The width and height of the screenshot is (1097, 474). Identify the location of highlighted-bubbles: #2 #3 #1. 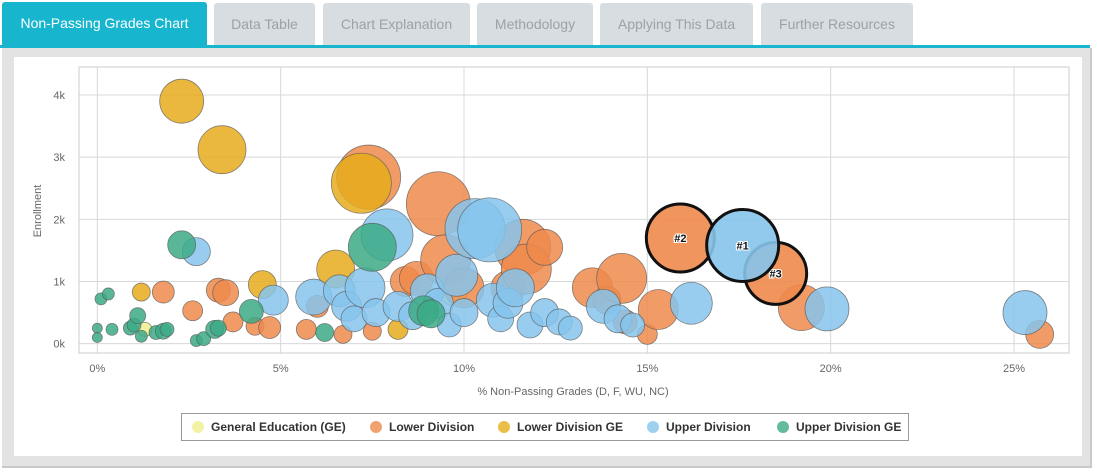
(726, 254).